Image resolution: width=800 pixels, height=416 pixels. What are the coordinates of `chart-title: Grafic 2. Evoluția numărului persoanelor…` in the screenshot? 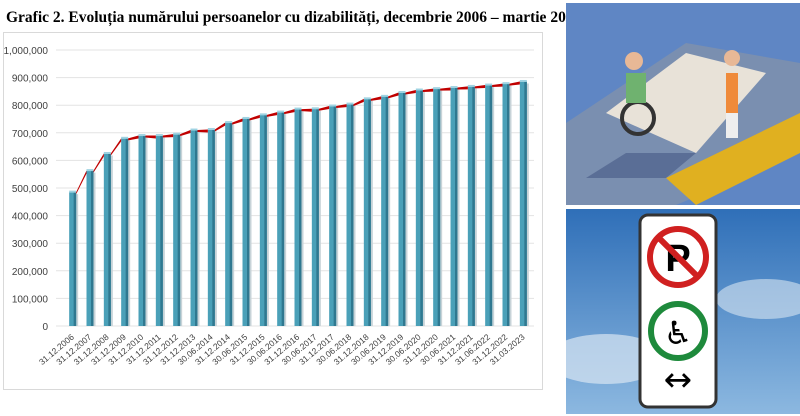 It's located at (294, 17).